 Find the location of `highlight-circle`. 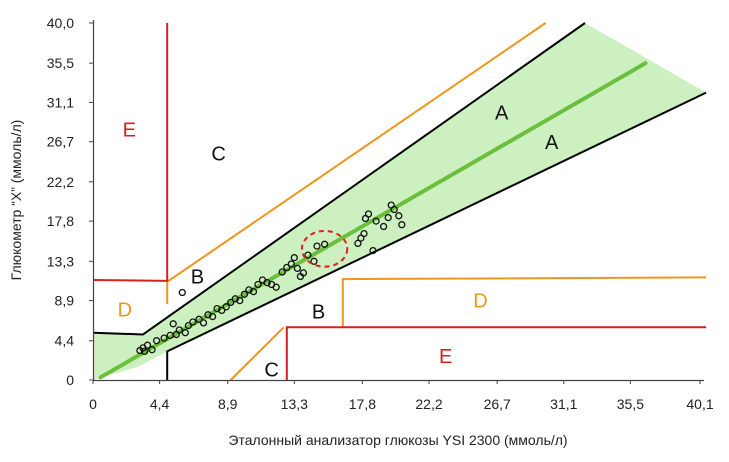

highlight-circle is located at coordinates (324, 248).